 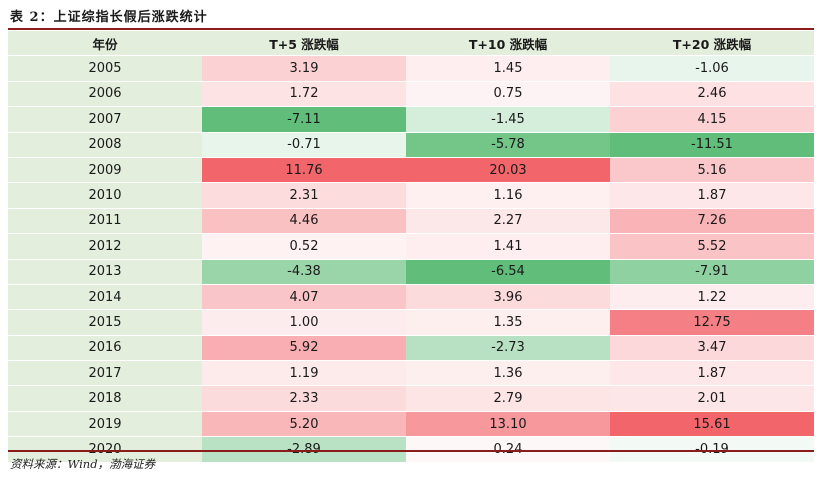 What do you see at coordinates (304, 423) in the screenshot?
I see `t5-cell: 5.20` at bounding box center [304, 423].